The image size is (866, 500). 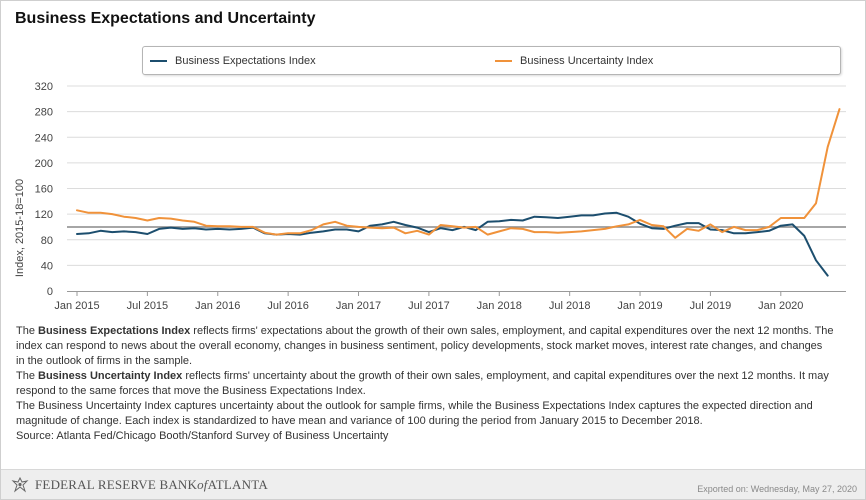 What do you see at coordinates (158, 60) in the screenshot?
I see `legend-swatch-bei` at bounding box center [158, 60].